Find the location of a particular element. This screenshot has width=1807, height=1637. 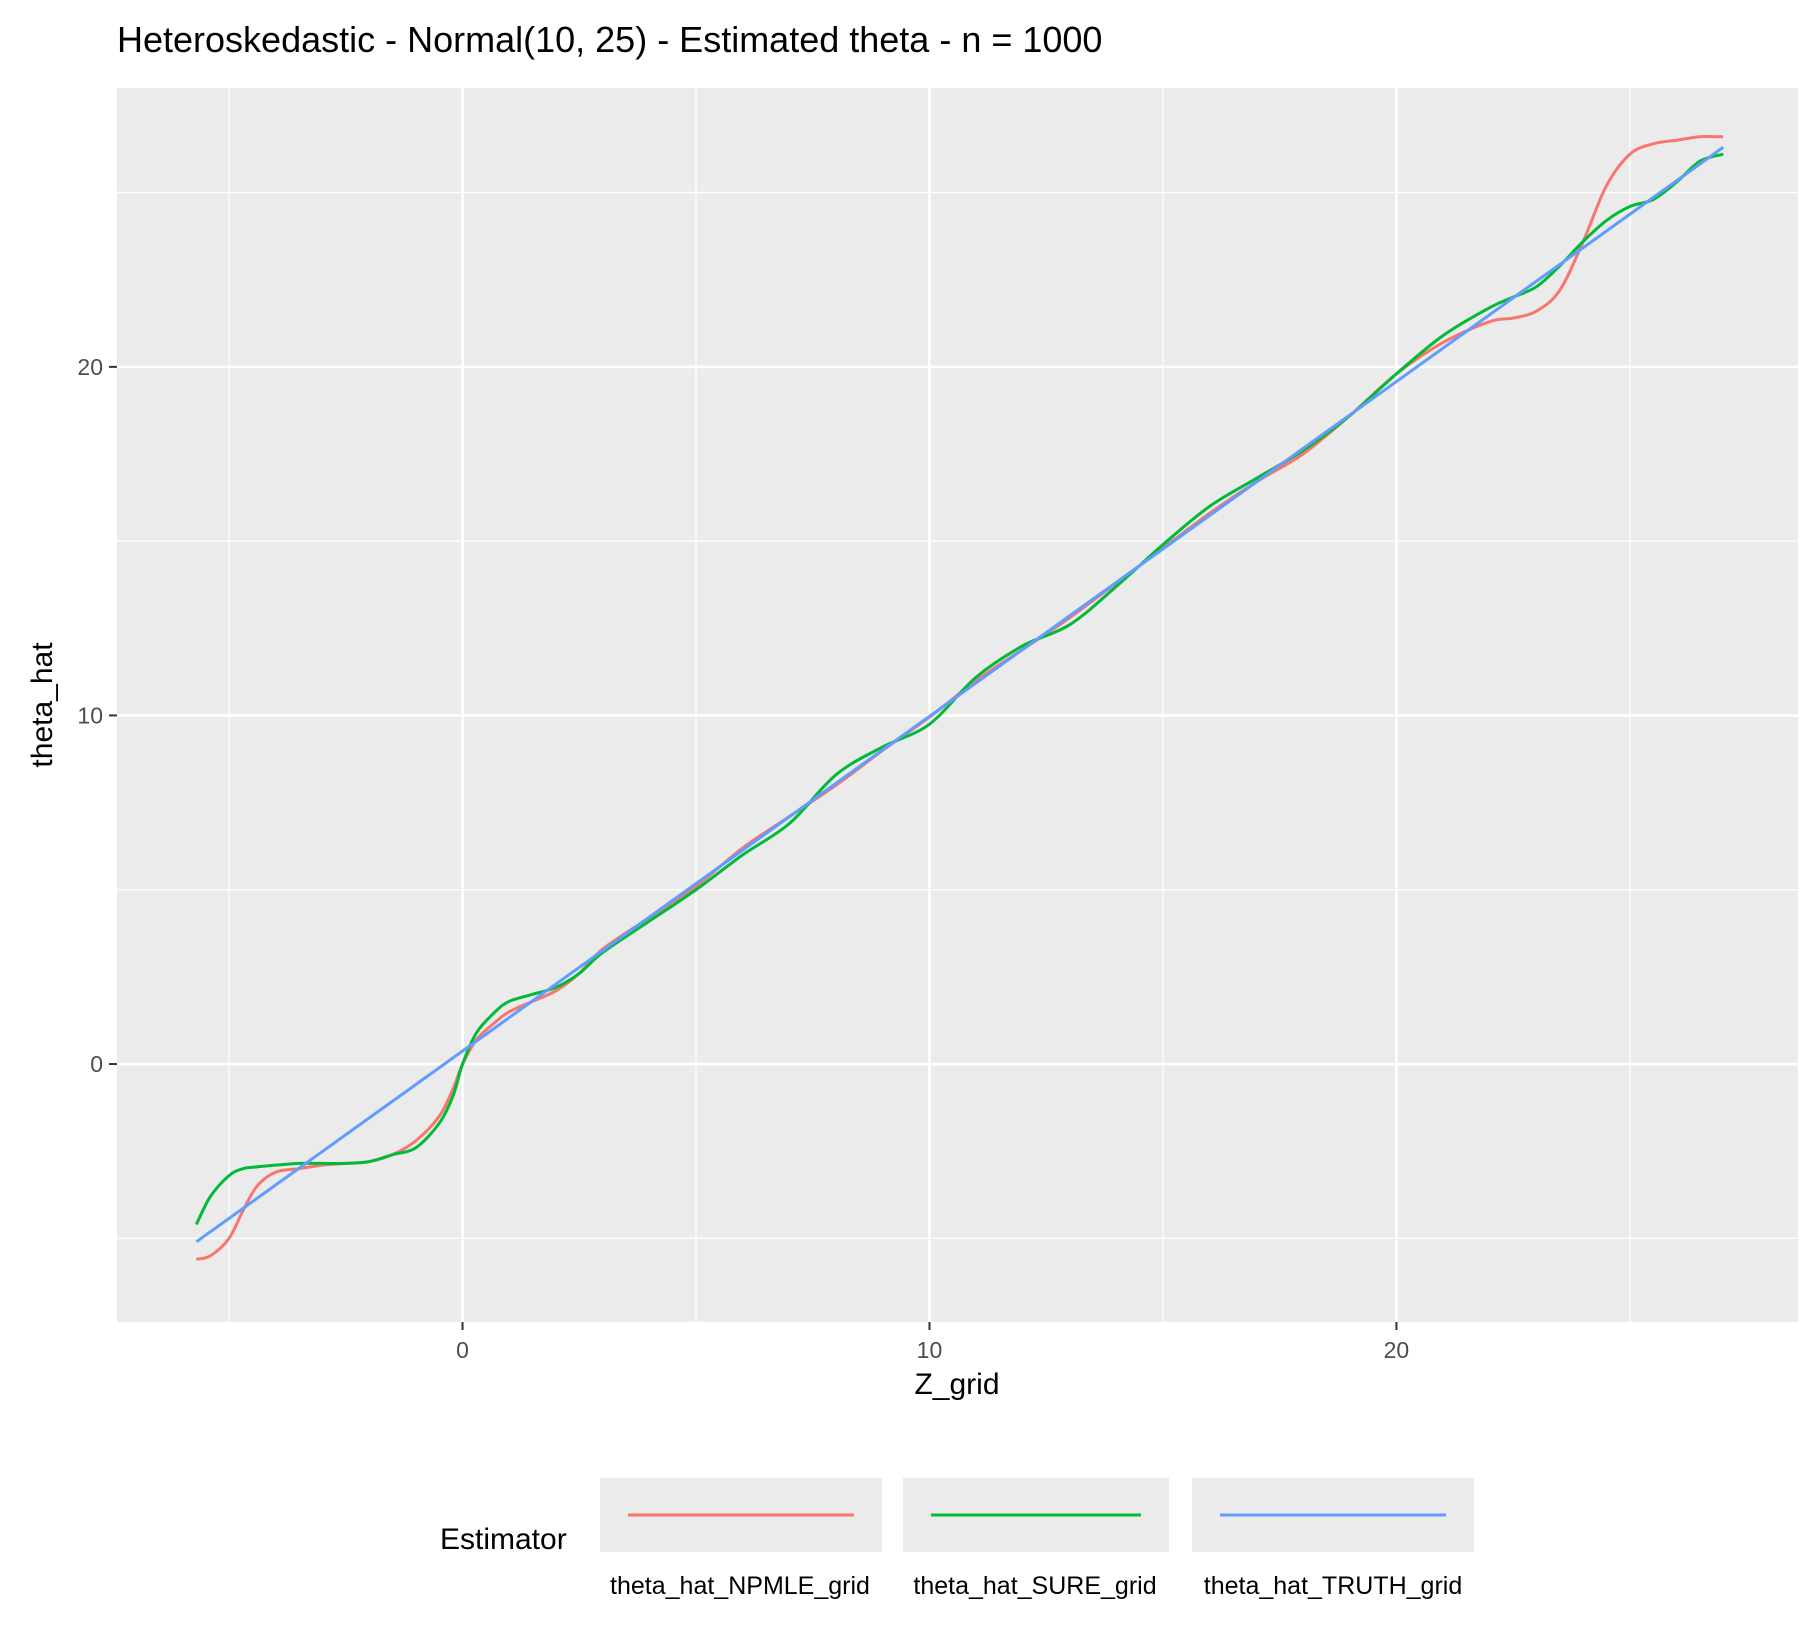

legend-label: theta_hat_NPMLE_grid is located at coordinates (740, 1586).